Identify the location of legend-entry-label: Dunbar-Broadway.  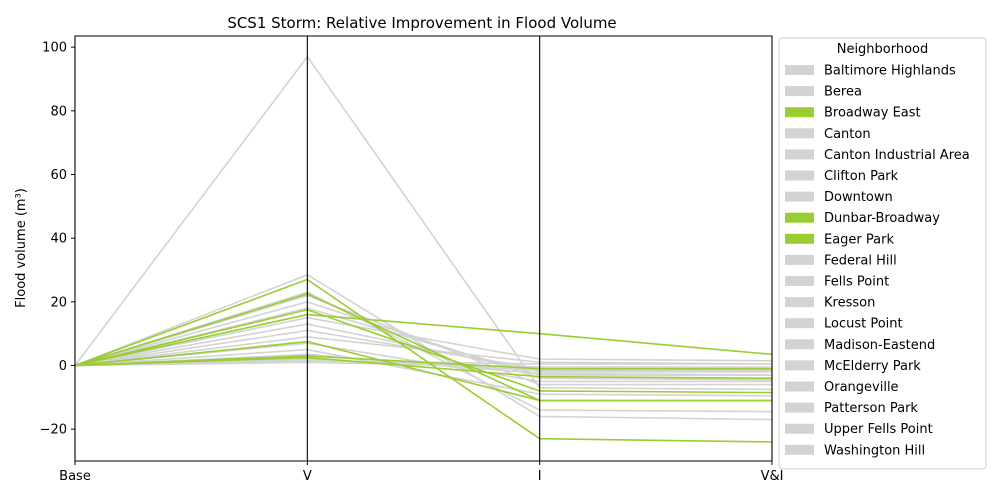
(882, 218).